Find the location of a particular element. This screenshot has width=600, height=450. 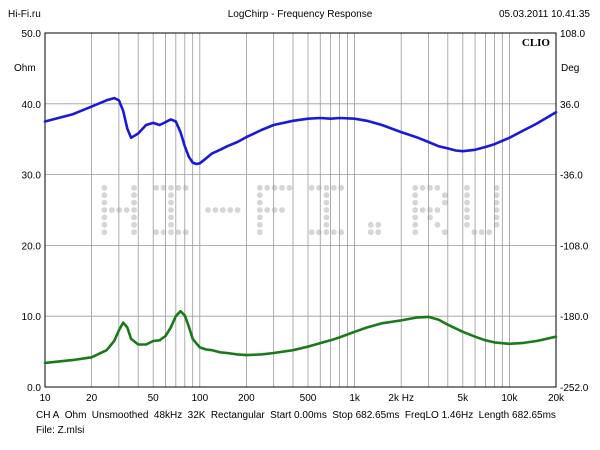

chart-title: LogChirp - Frequency Response is located at coordinates (300, 14).